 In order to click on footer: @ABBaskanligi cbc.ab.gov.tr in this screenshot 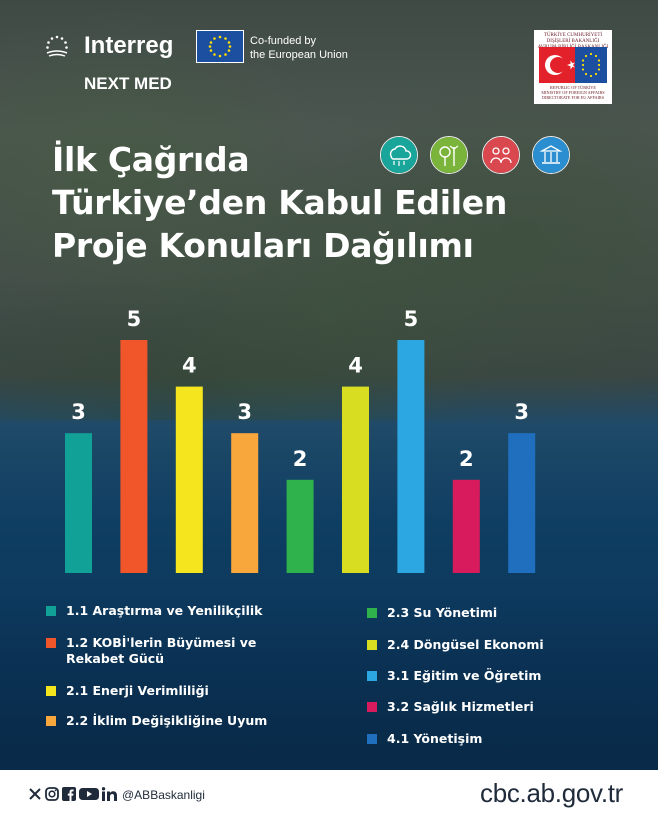, I will do `click(329, 794)`.